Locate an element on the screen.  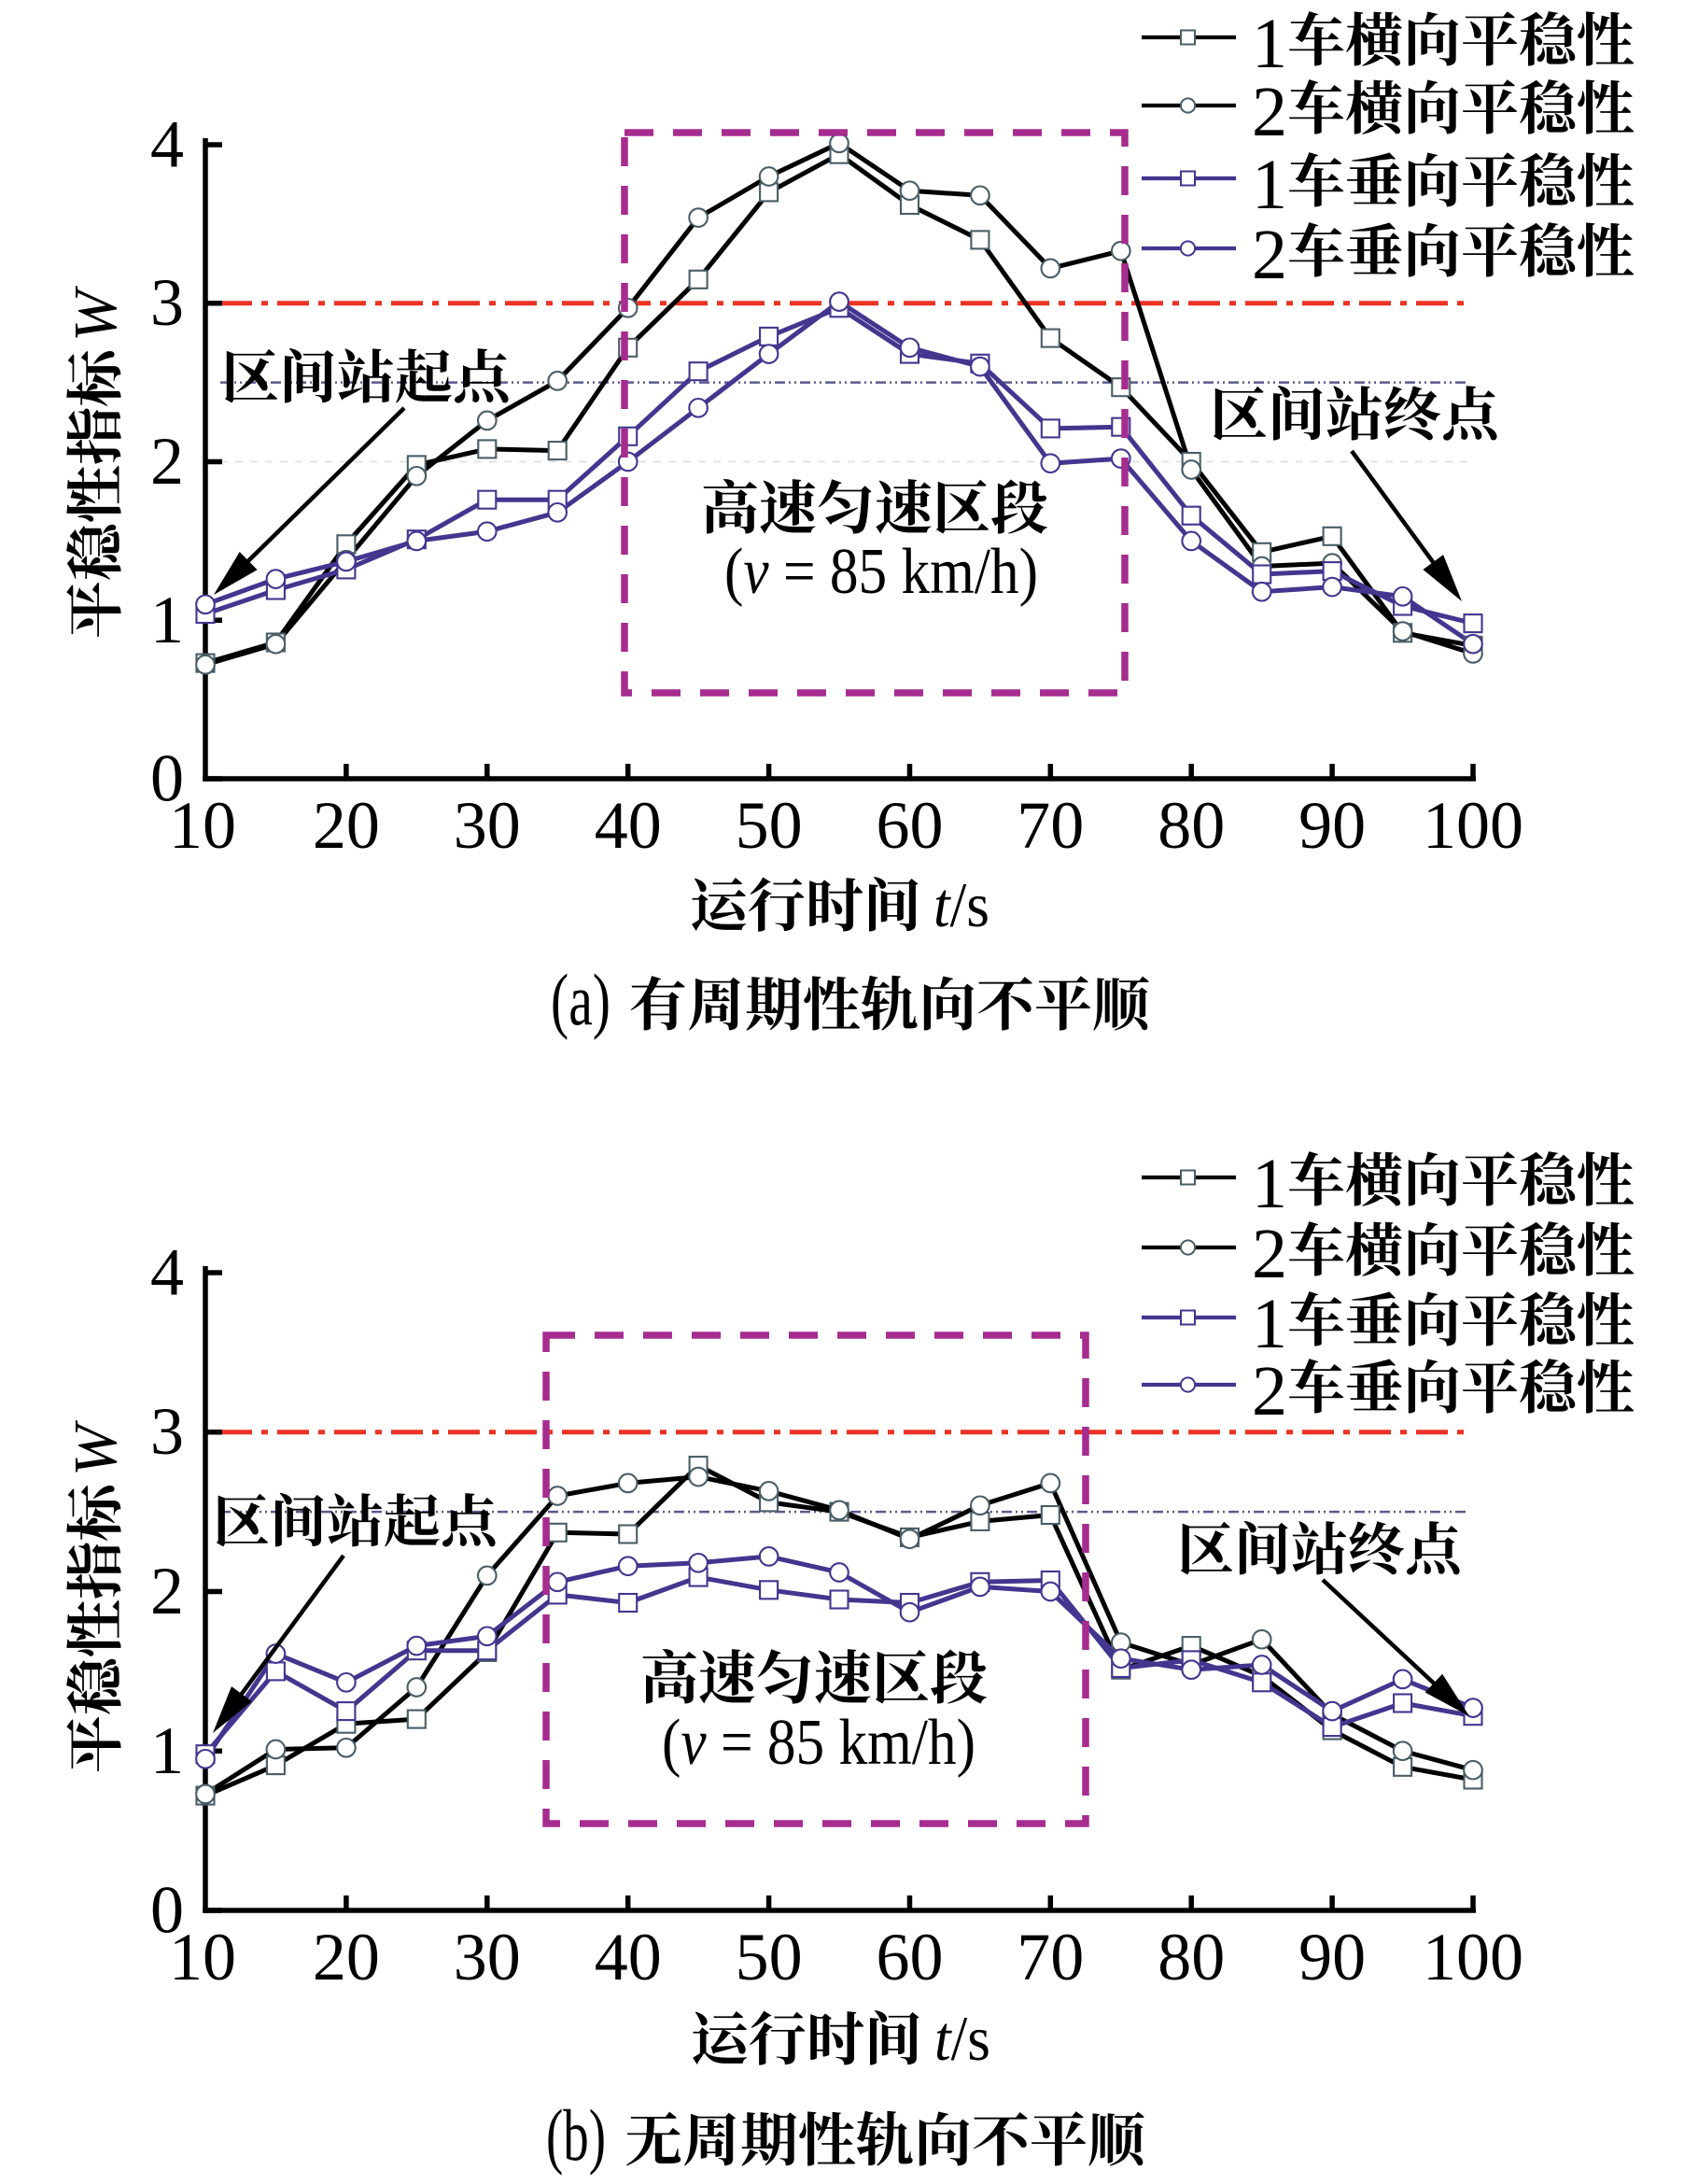
svg-text: (a) is located at coordinates (580, 999).